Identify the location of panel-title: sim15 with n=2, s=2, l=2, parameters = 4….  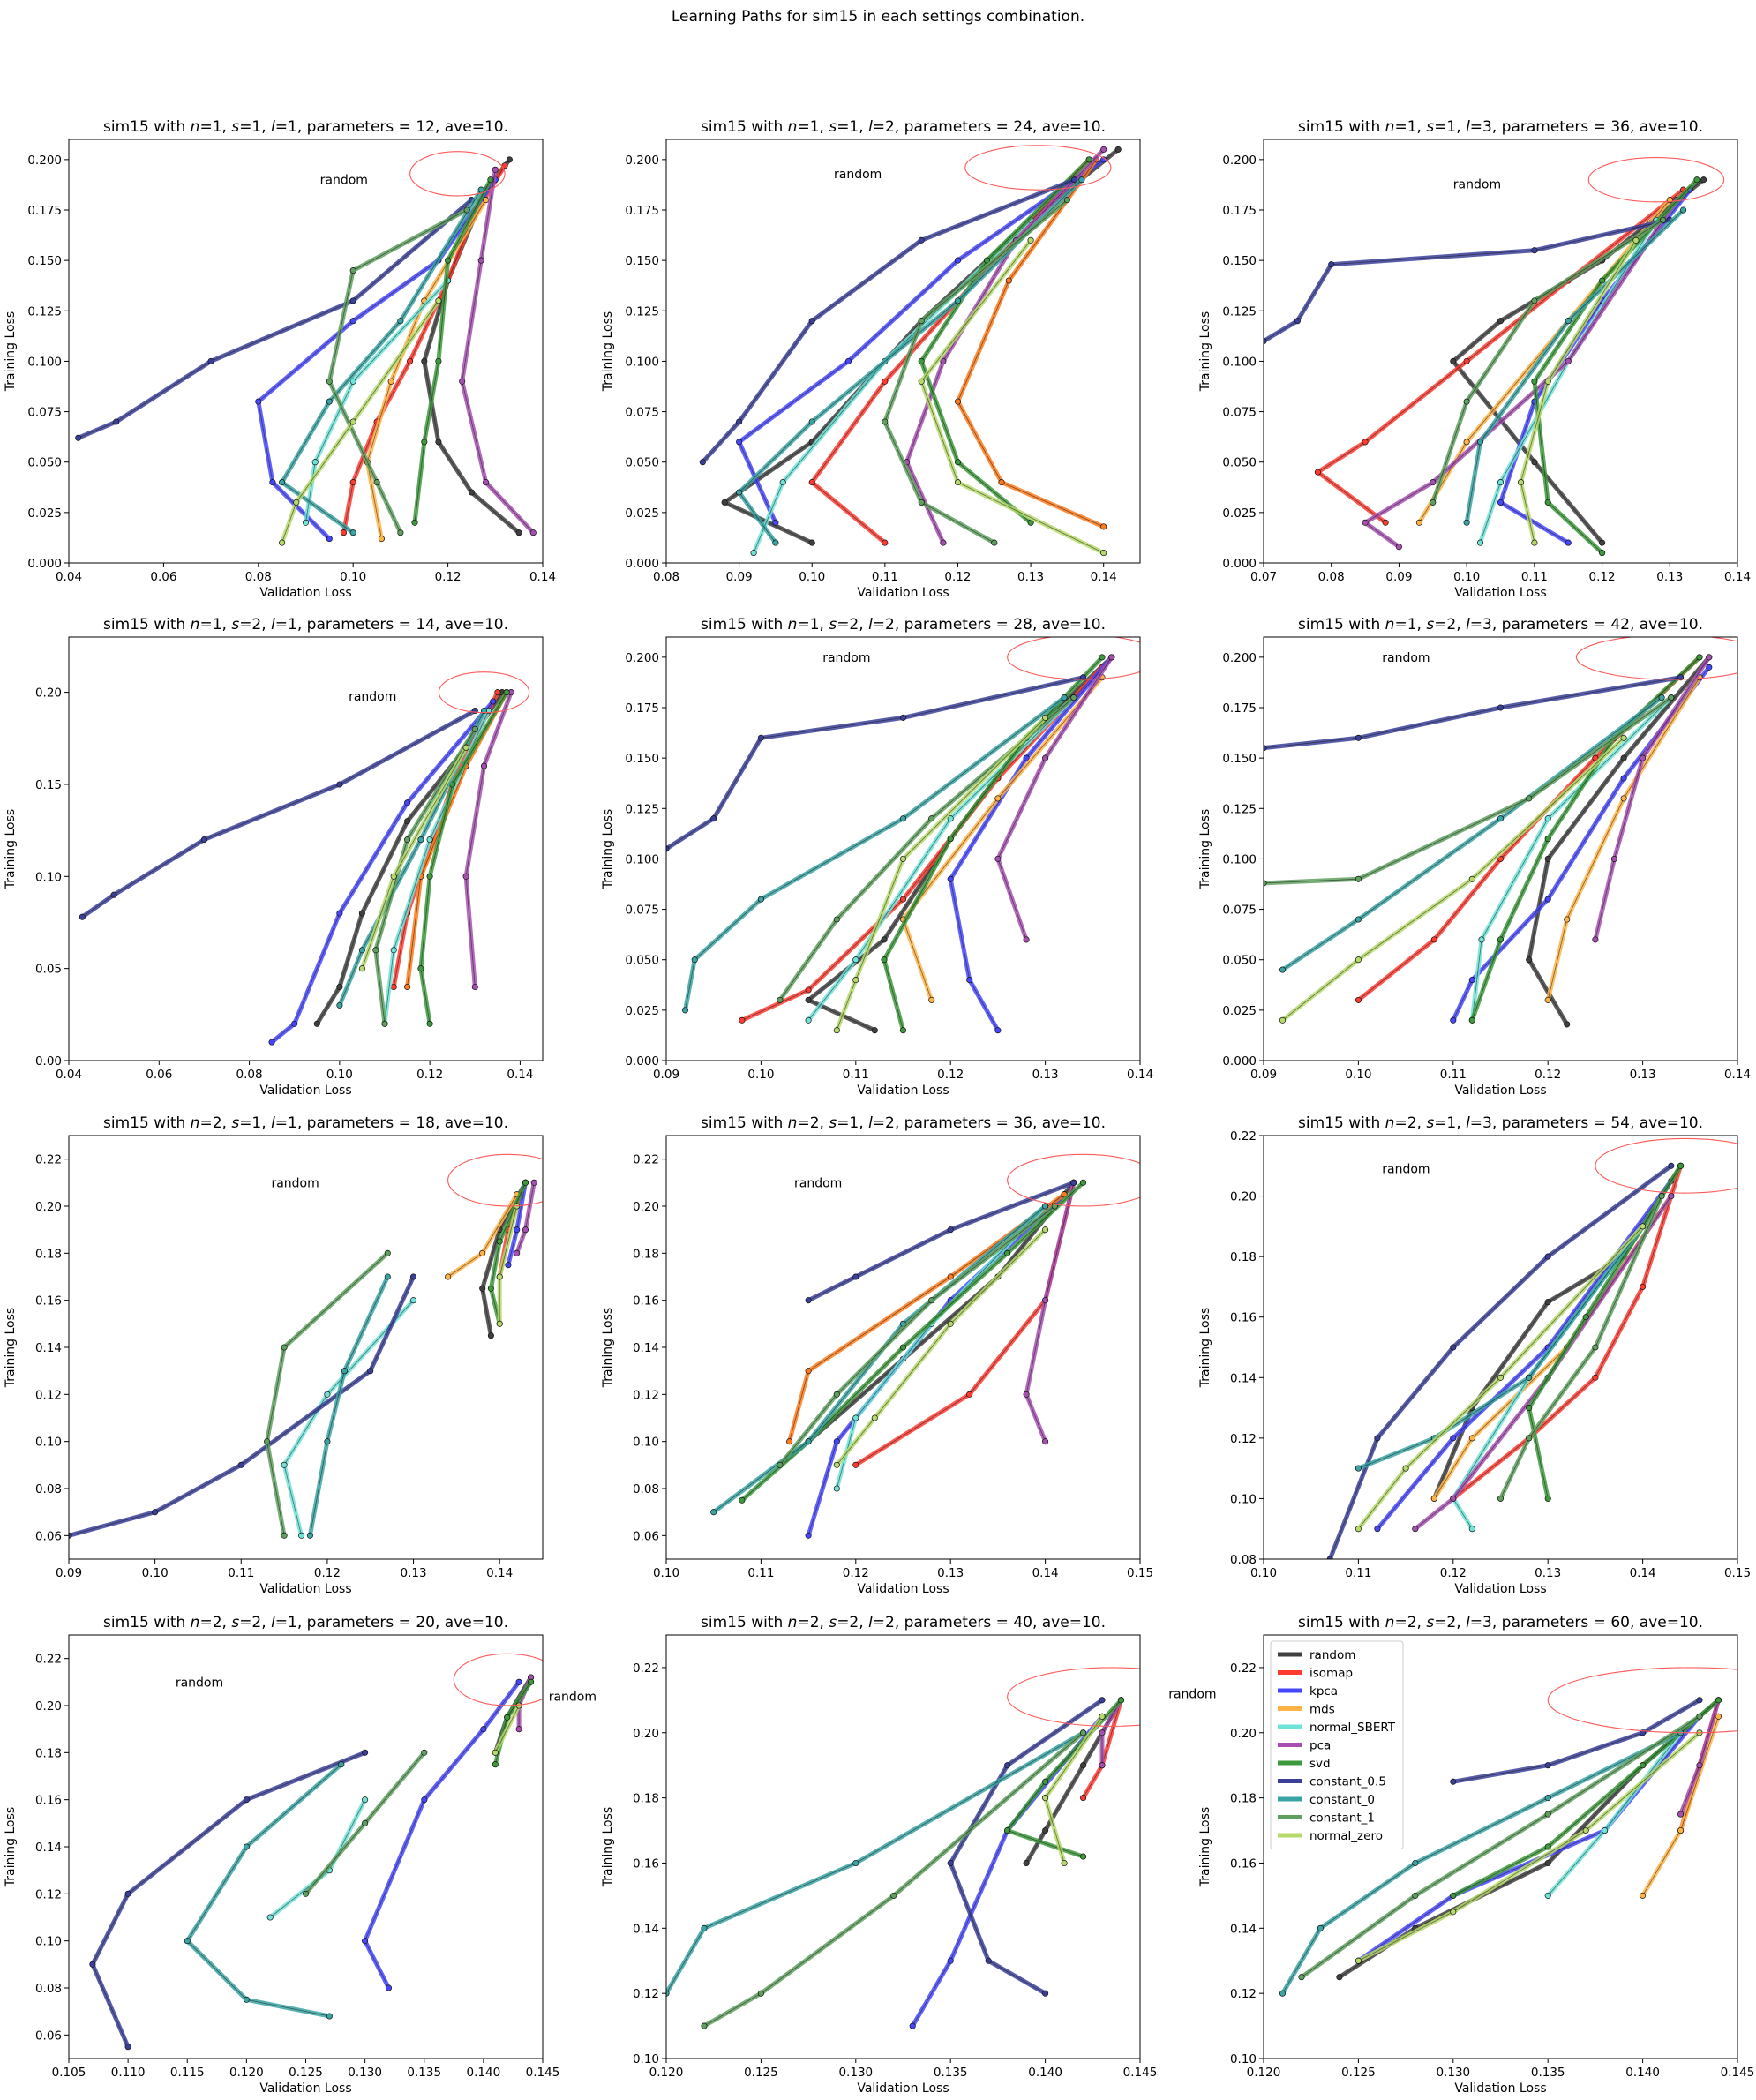
(903, 1622).